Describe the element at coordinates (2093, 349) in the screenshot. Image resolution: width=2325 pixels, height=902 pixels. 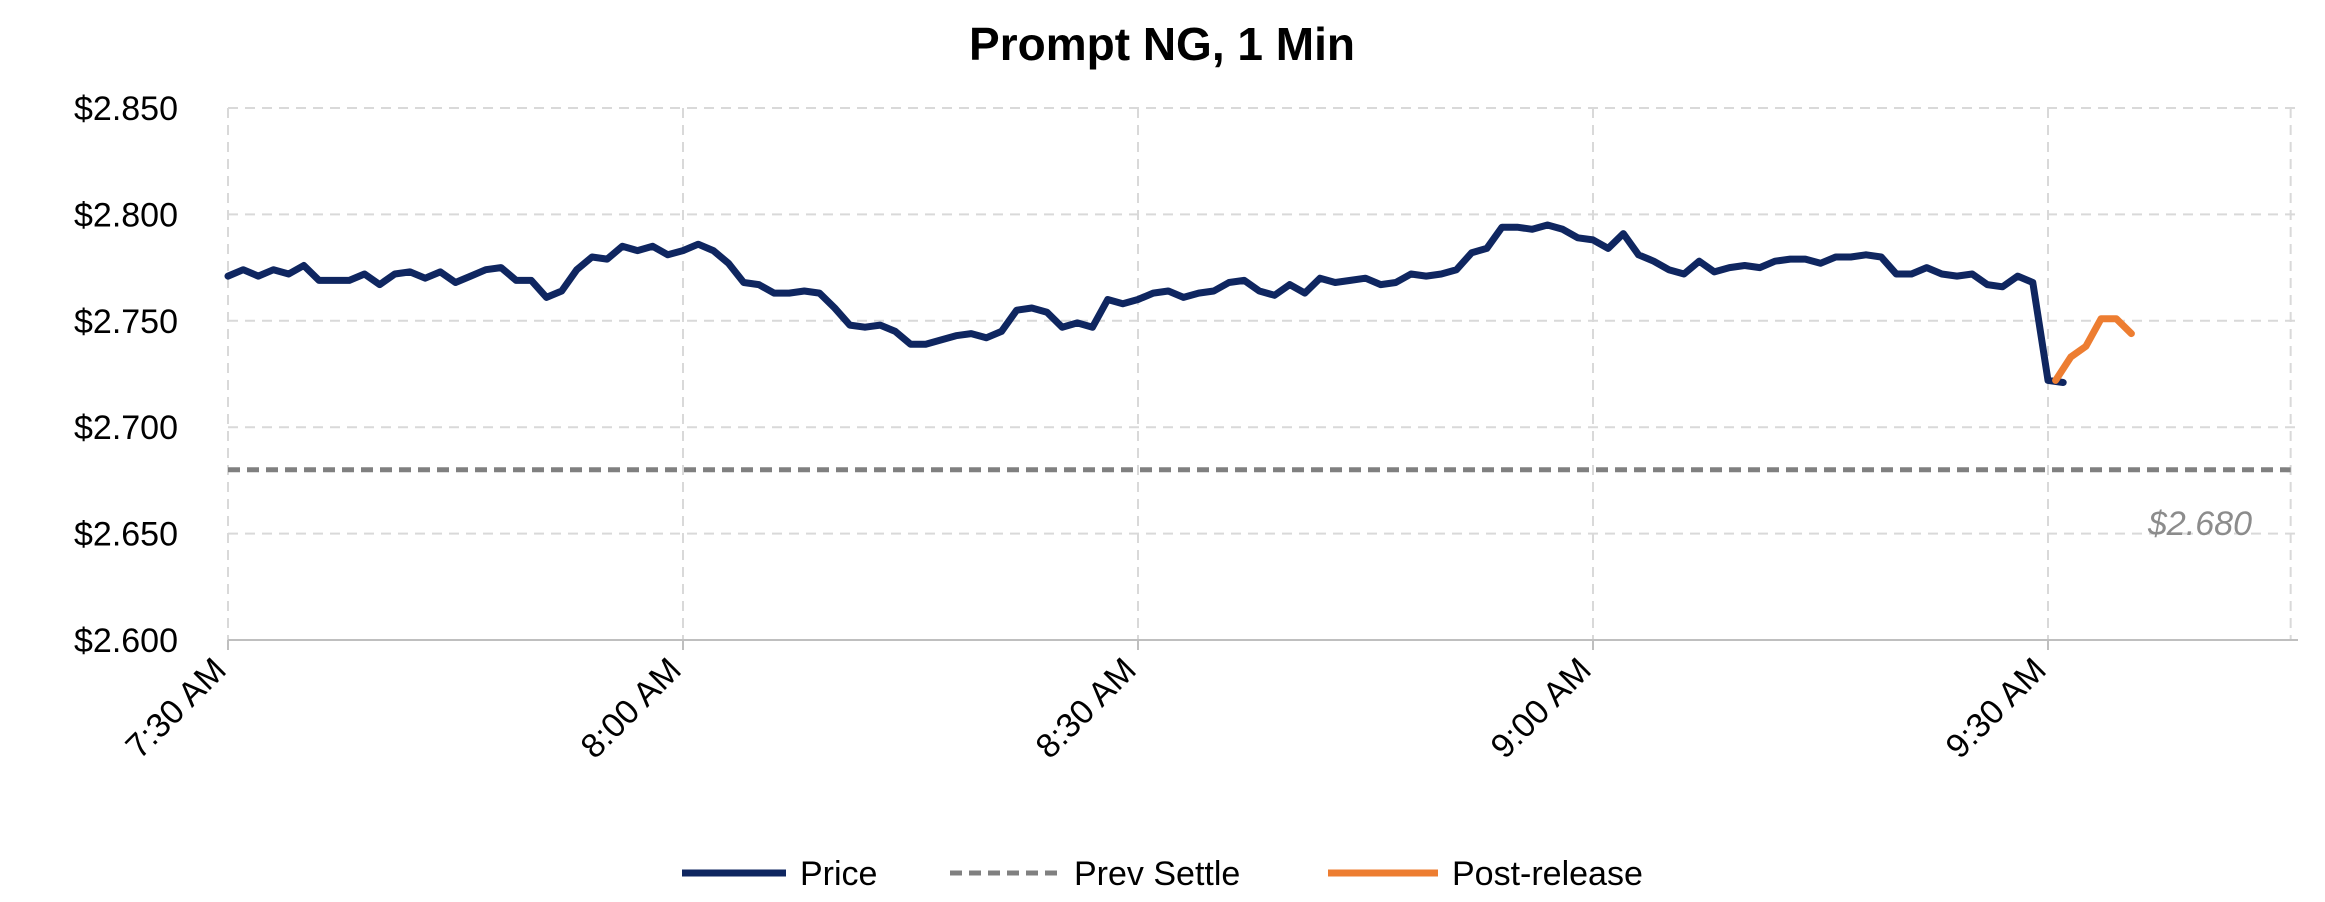
I see `post-release-line` at that location.